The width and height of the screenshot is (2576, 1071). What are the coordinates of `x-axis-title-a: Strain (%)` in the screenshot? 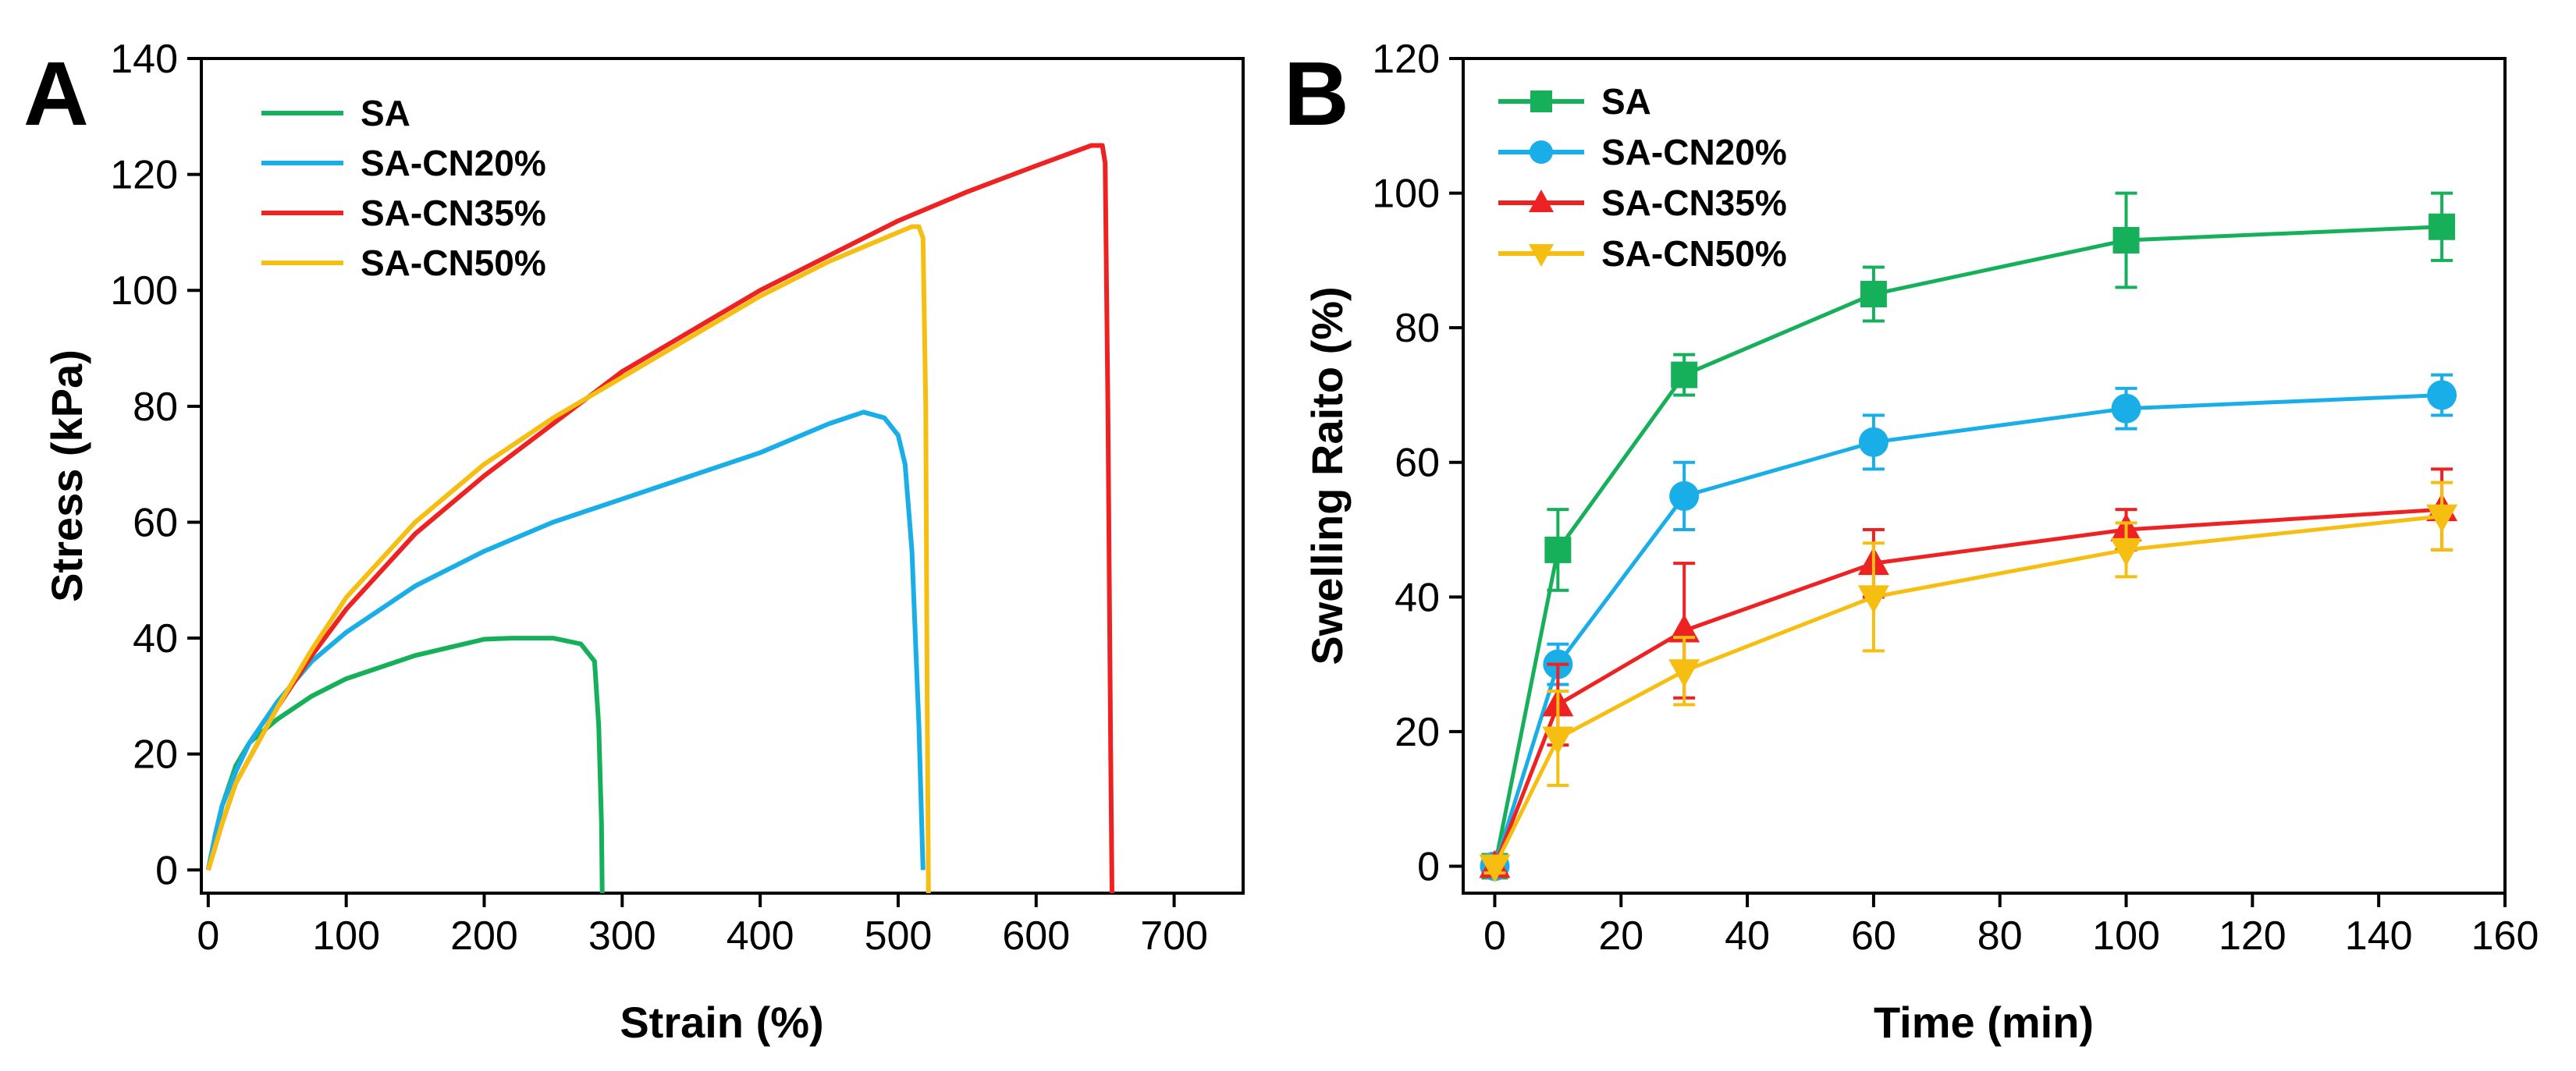 It's located at (722, 1023).